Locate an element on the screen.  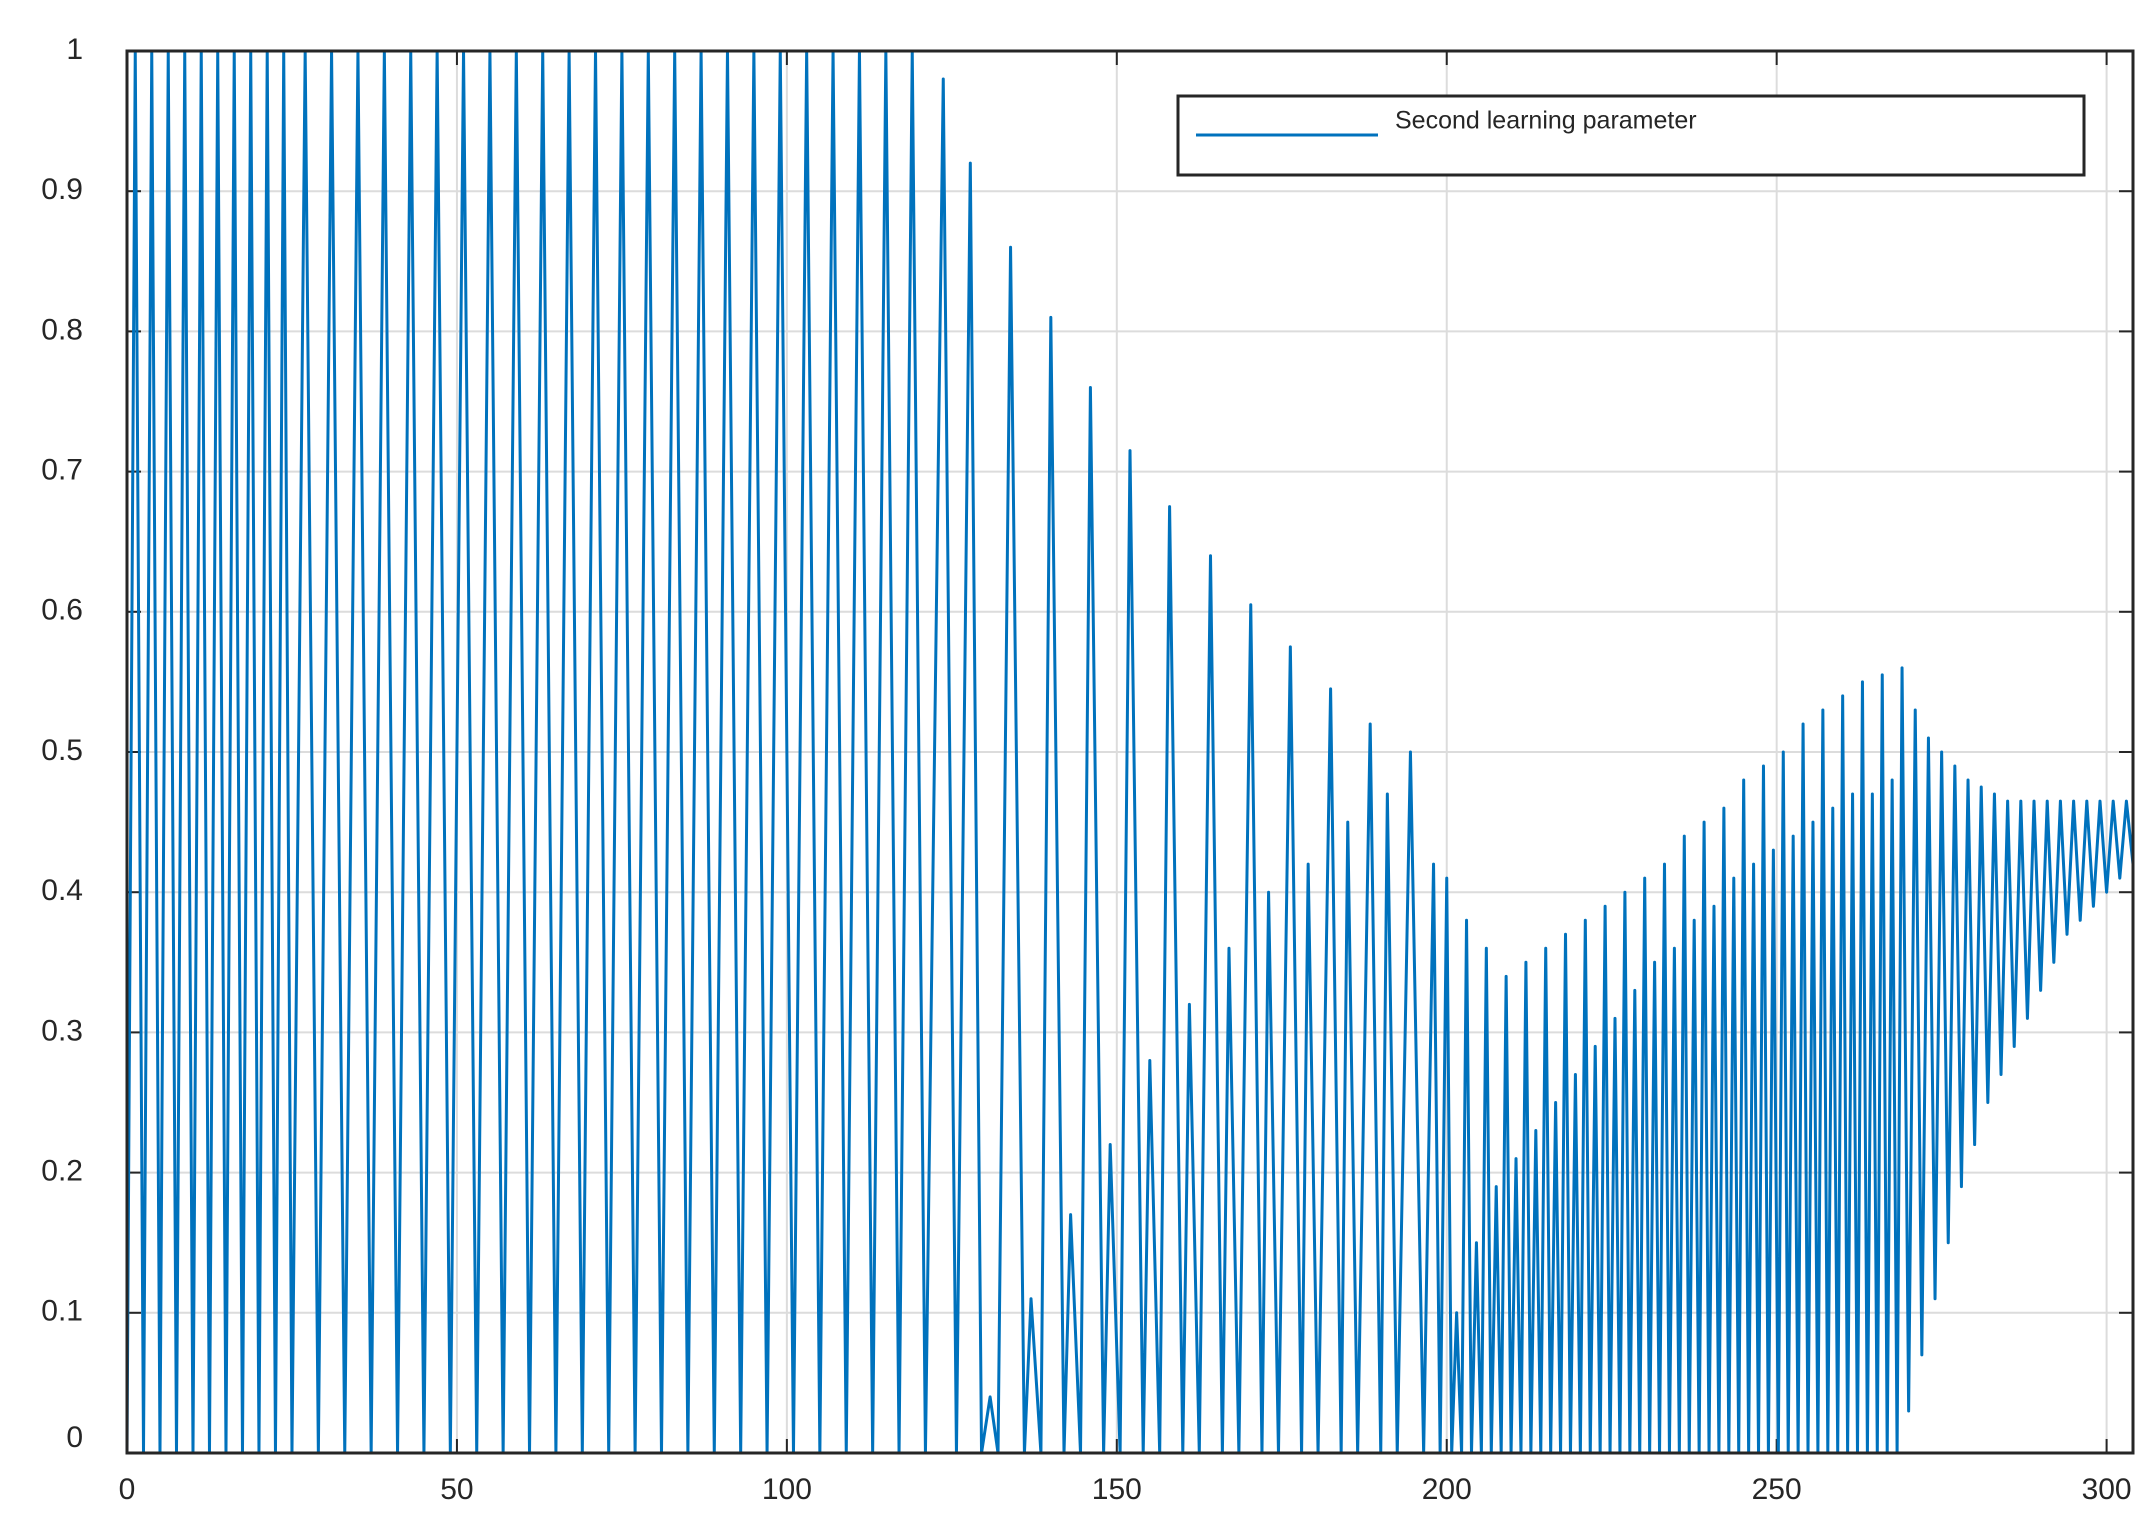
x-tick-label: 100 is located at coordinates (787, 1489).